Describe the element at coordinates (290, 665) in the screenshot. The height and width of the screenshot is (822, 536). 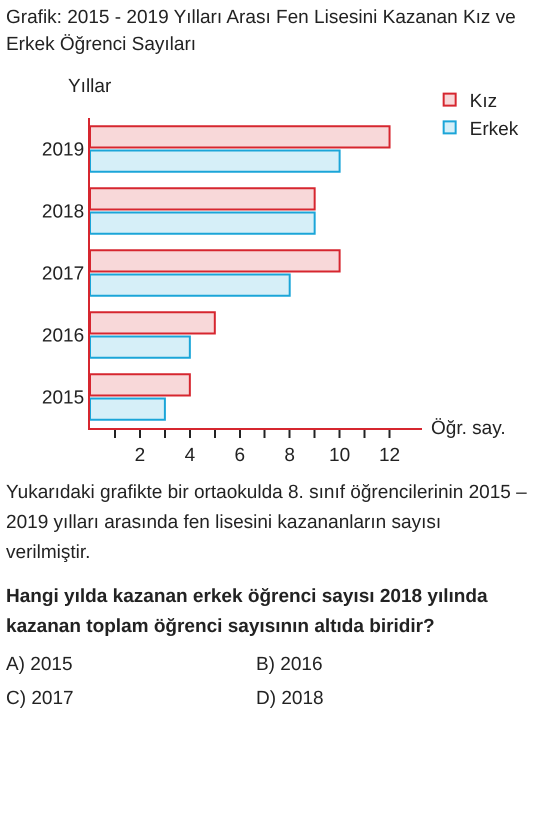
I see `text: B) 2016` at that location.